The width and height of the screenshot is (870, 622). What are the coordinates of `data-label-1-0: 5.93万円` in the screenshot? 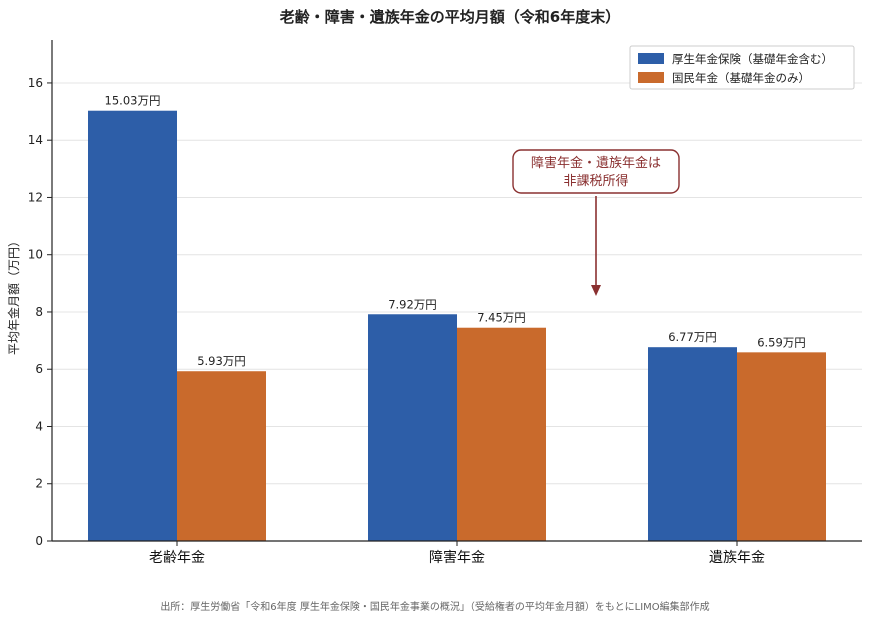 It's located at (221, 361).